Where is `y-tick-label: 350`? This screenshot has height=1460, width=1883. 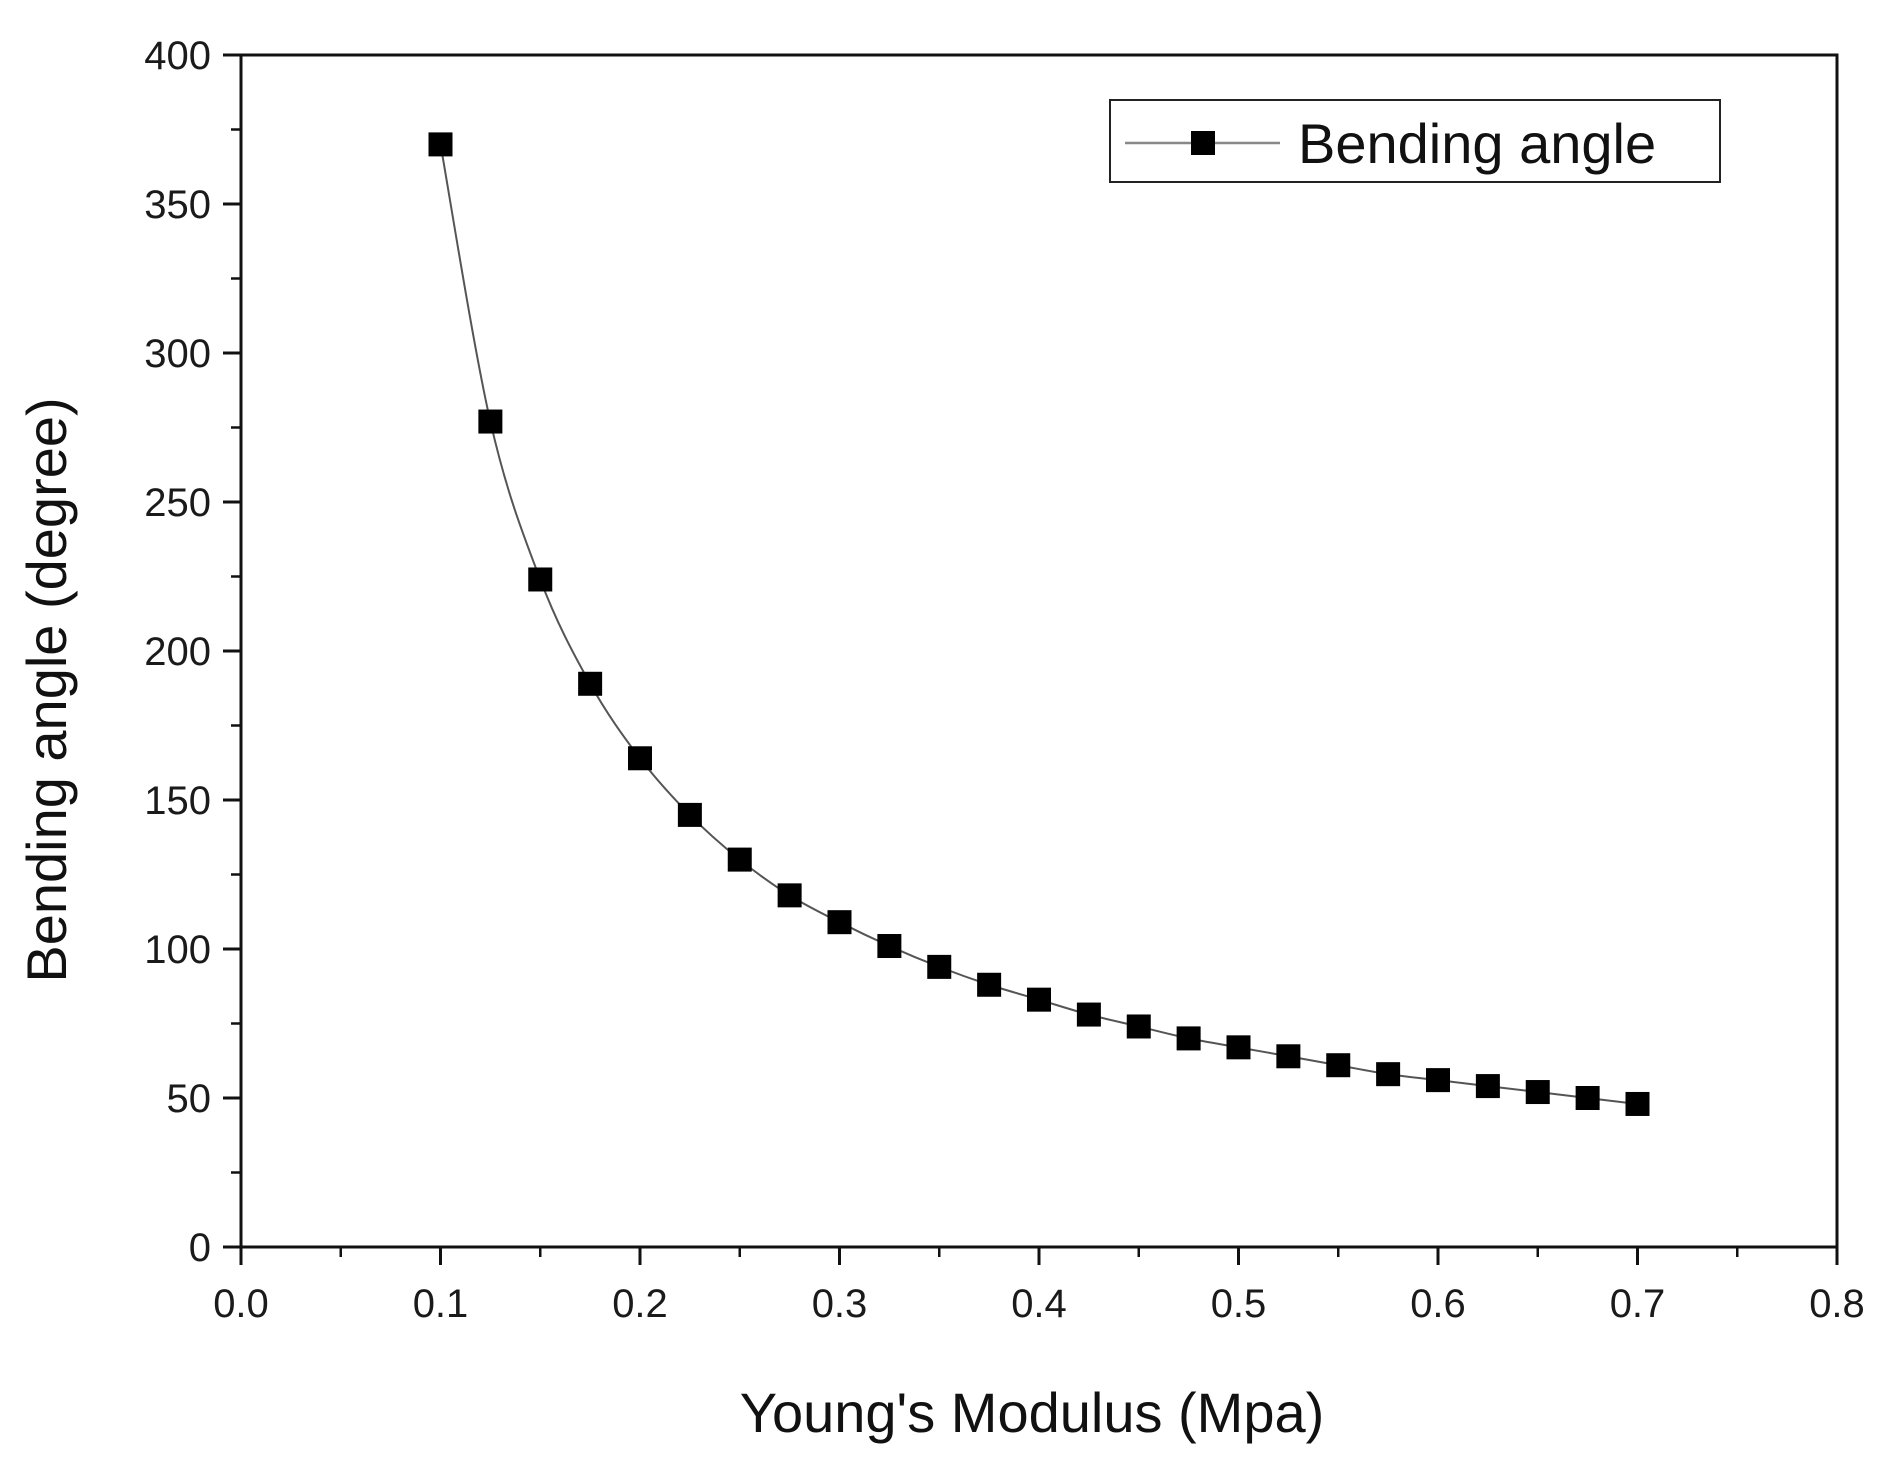
y-tick-label: 350 is located at coordinates (177, 205).